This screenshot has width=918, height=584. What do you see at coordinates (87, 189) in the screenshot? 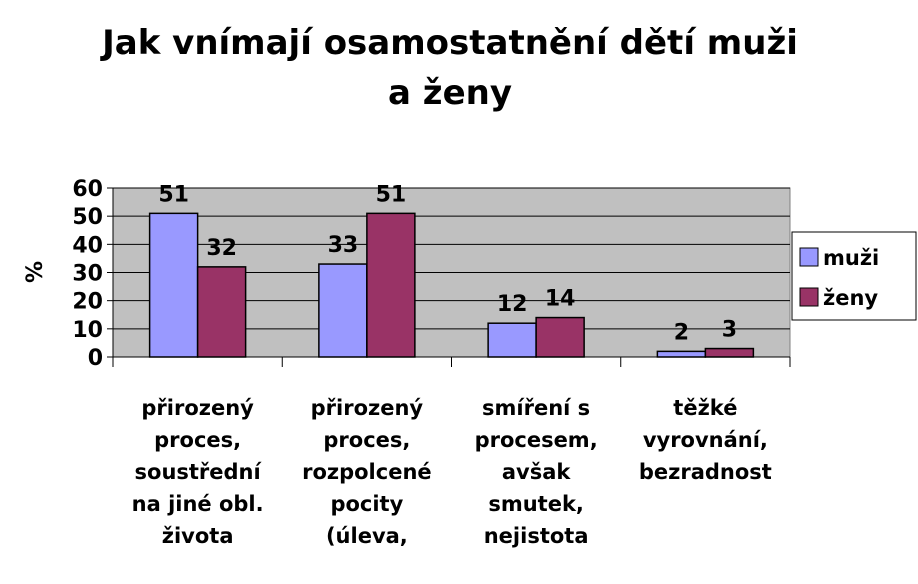
I see `y-tick-label: 60` at bounding box center [87, 189].